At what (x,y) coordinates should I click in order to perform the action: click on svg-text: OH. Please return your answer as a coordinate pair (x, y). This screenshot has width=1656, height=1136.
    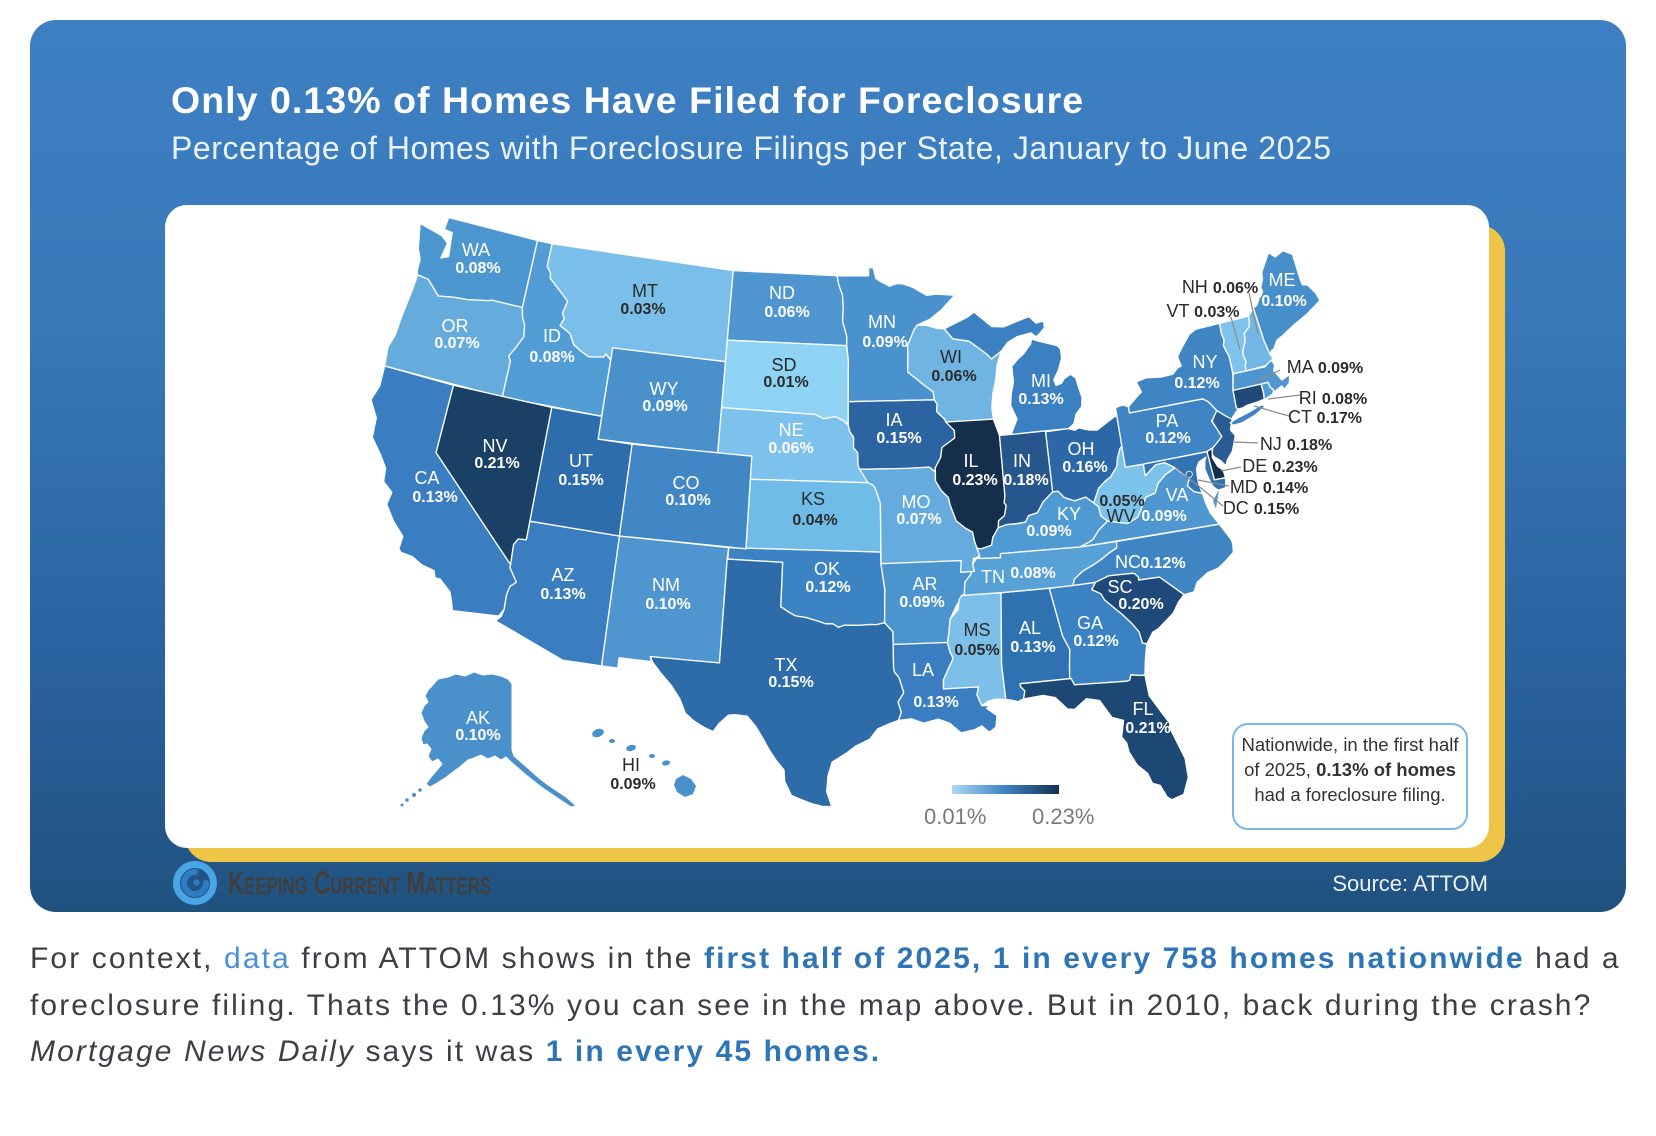
    Looking at the image, I should click on (1081, 449).